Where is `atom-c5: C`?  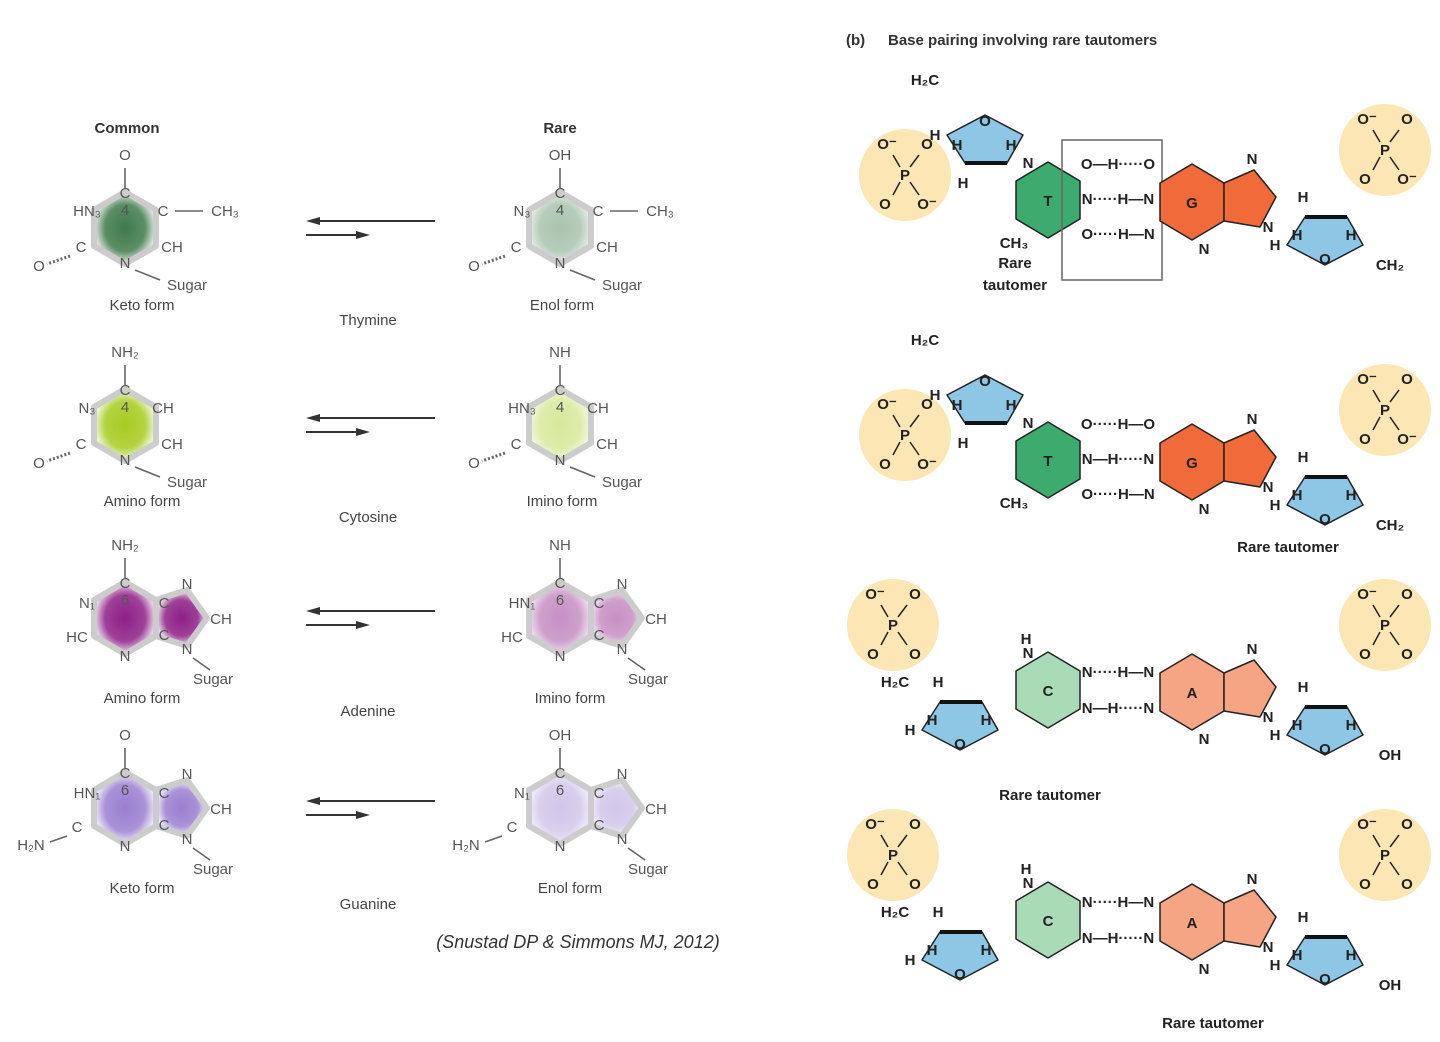 atom-c5: C is located at coordinates (599, 603).